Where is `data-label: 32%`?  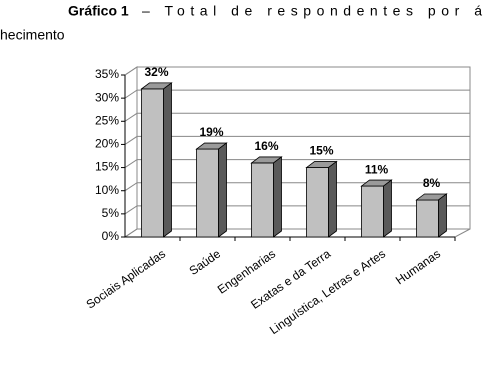
data-label: 32% is located at coordinates (156, 72).